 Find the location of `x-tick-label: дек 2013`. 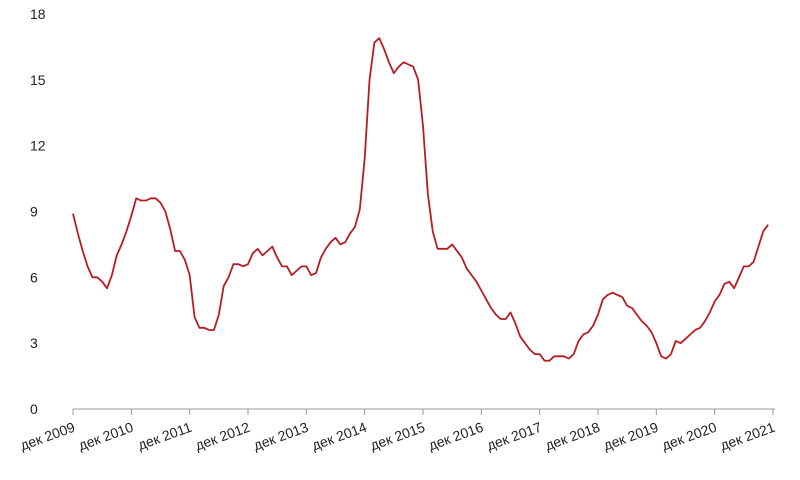

x-tick-label: дек 2013 is located at coordinates (280, 436).